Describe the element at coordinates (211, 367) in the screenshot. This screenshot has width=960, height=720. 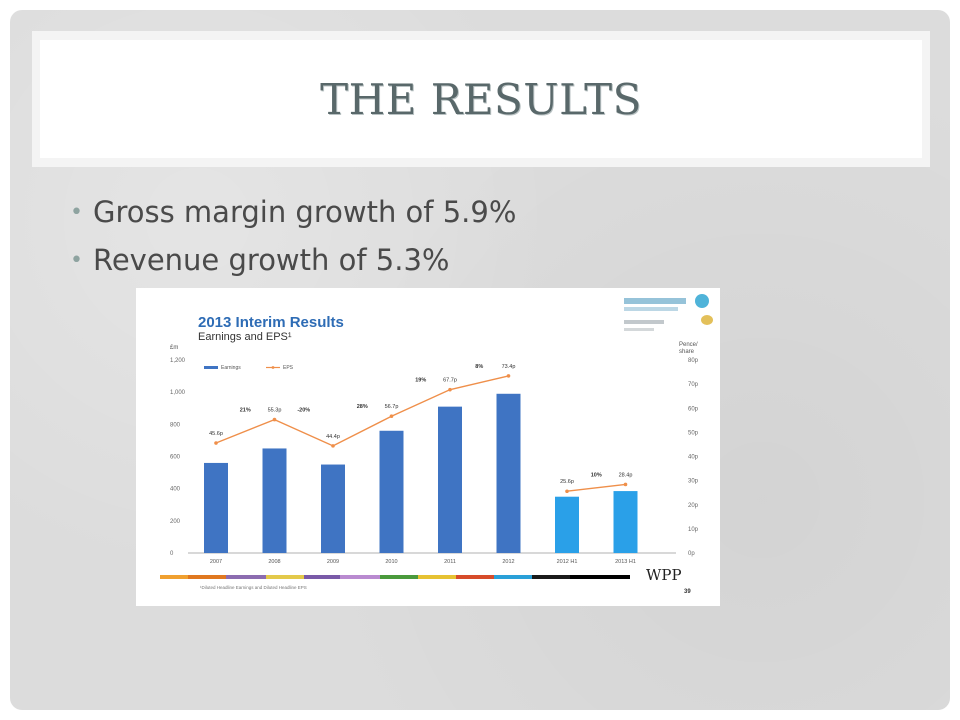
I see `legend-earnings-swatch` at that location.